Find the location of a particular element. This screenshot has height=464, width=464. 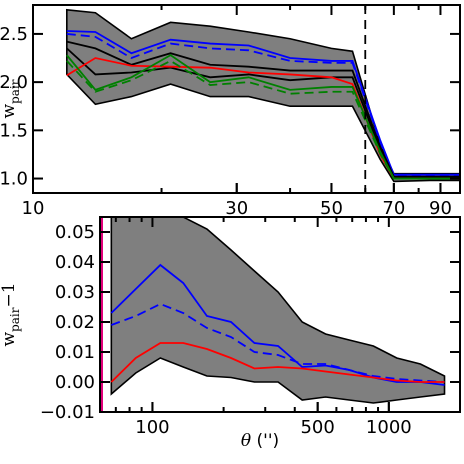

x-tick-label: 30 is located at coordinates (236, 208).